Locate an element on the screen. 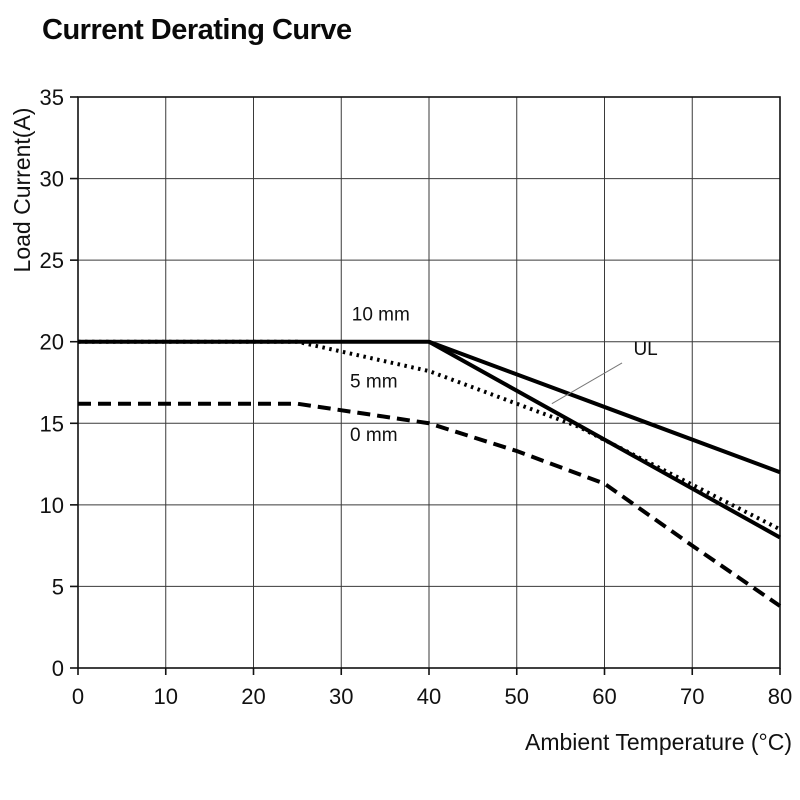 Image resolution: width=800 pixels, height=800 pixels. y-axis-label: Load Current(A) is located at coordinates (22, 190).